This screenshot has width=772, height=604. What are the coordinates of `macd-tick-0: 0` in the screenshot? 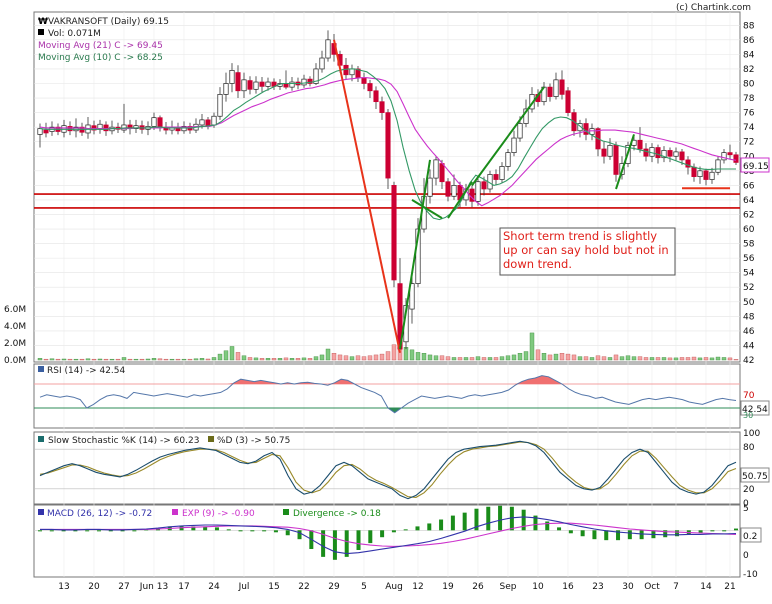 It's located at (746, 556).